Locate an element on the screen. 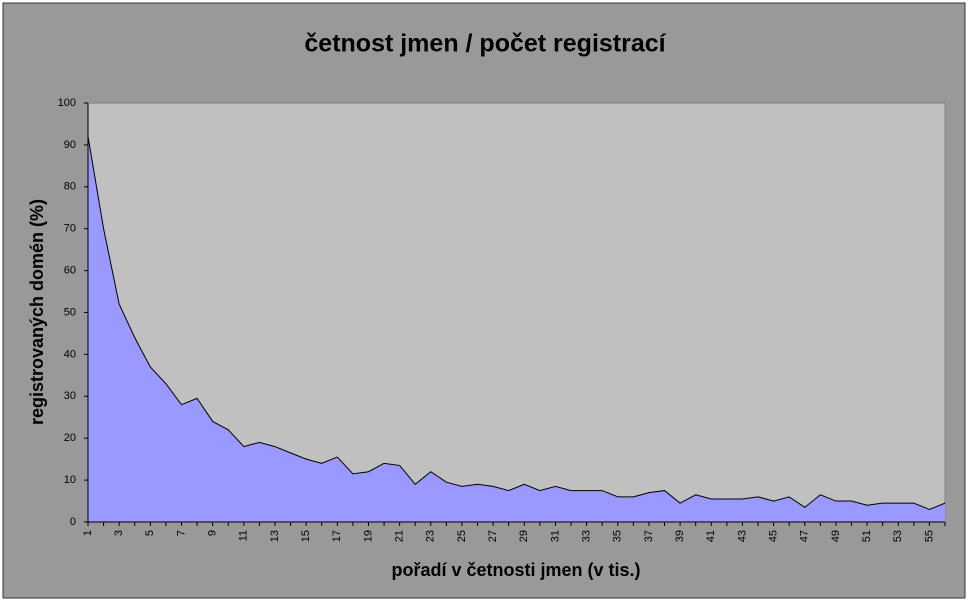 This screenshot has width=970, height=609. x-axis-title: pořadí v četnosti jmen (v tis.) is located at coordinates (515, 570).